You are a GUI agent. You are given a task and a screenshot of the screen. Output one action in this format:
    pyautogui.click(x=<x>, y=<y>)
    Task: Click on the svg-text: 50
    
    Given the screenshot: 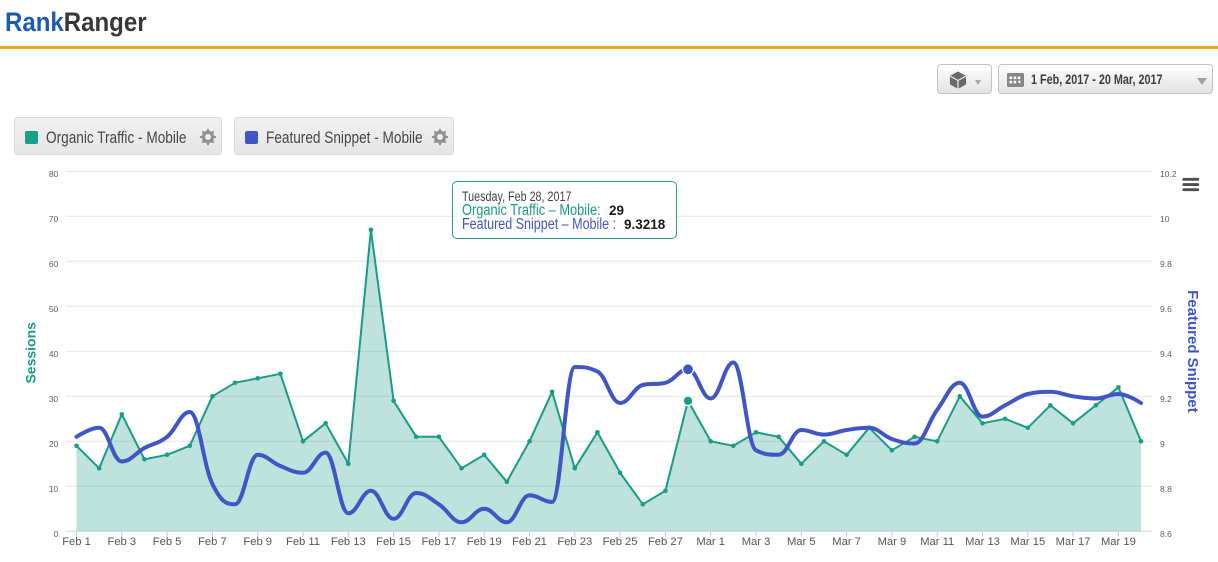 What is the action you would take?
    pyautogui.click(x=54, y=309)
    